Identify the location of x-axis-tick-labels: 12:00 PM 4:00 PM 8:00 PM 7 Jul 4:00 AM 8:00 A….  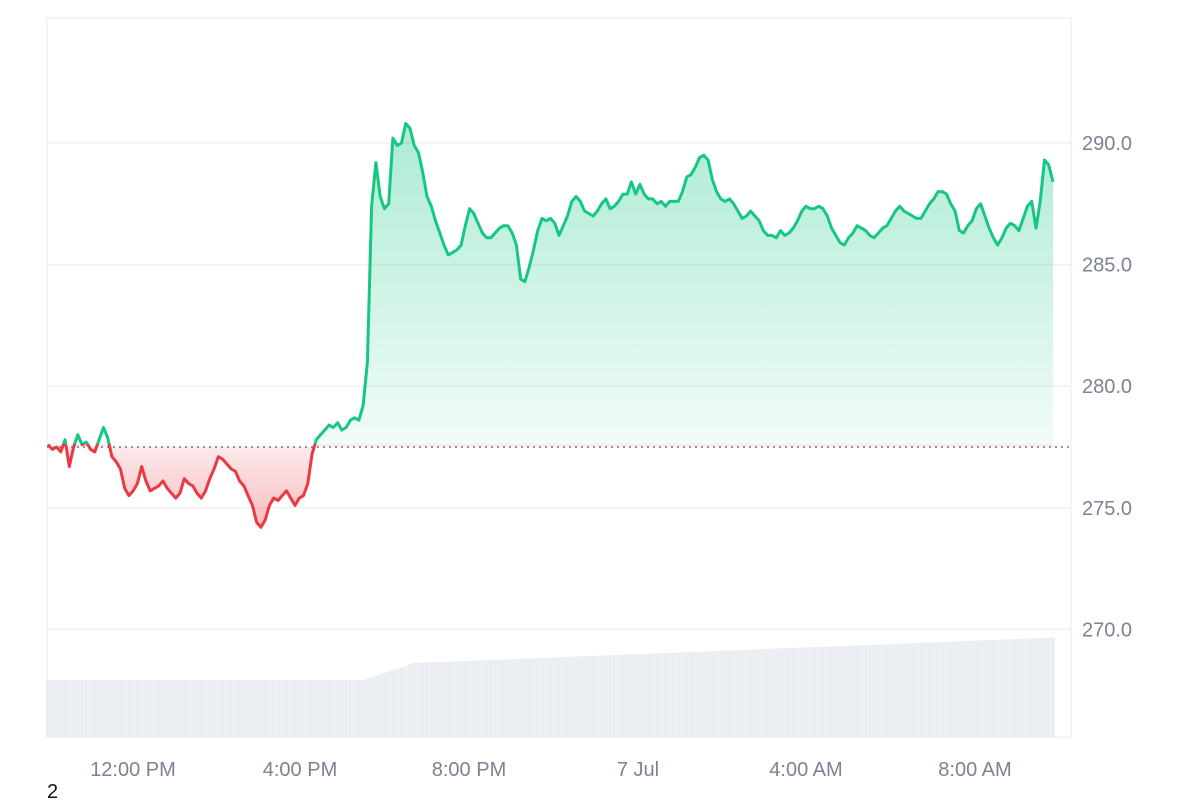
(551, 770).